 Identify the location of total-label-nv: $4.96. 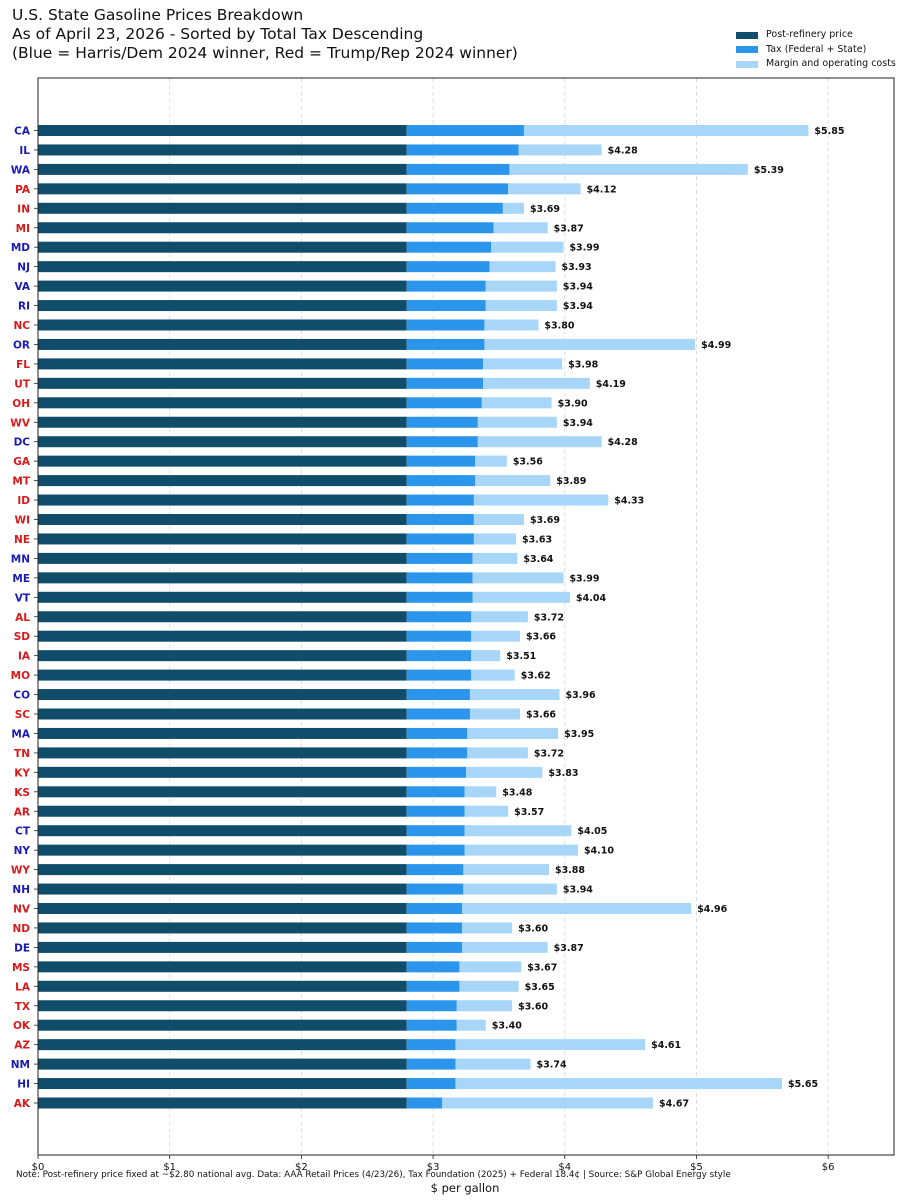
(712, 909).